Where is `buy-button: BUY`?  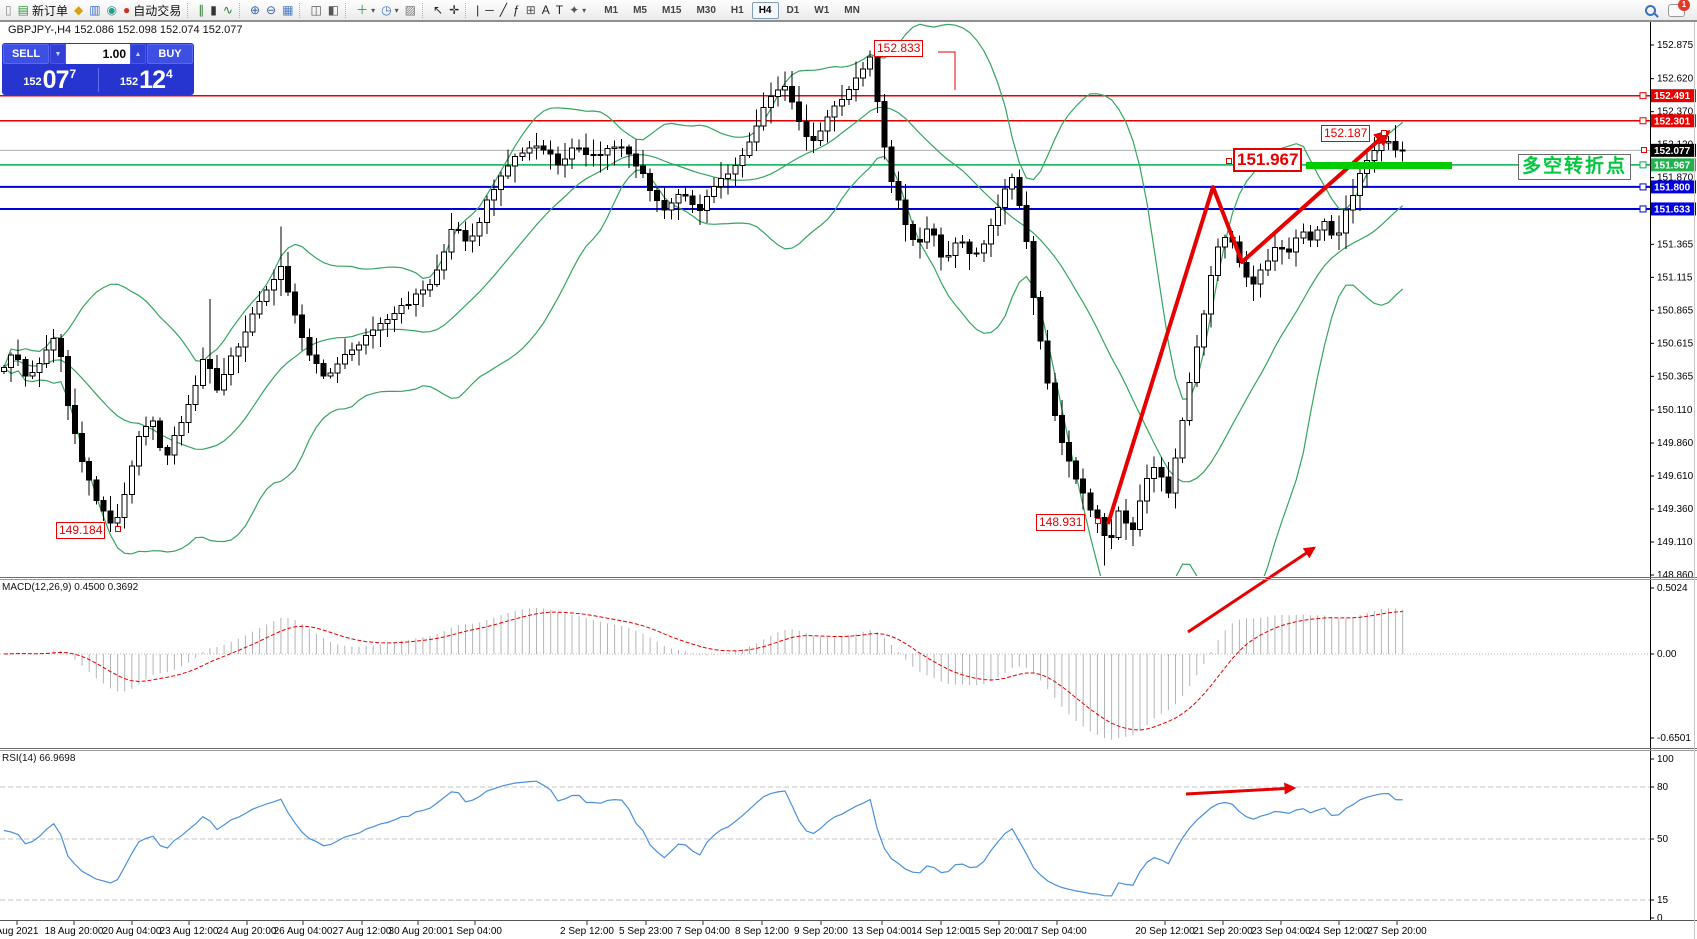
buy-button: BUY is located at coordinates (170, 54).